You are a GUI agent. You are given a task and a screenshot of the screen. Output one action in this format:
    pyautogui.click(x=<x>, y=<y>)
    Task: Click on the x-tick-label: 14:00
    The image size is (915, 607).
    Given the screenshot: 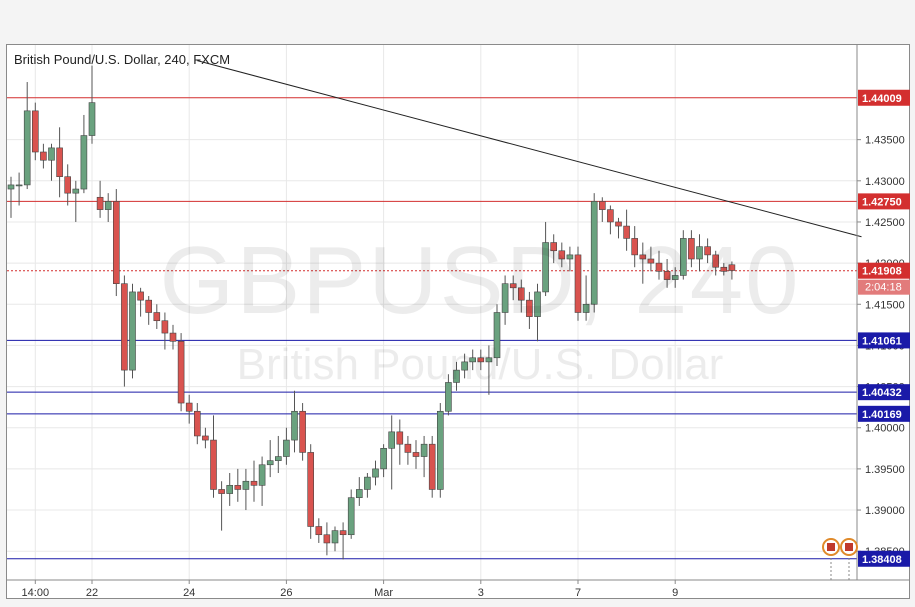 What is the action you would take?
    pyautogui.click(x=36, y=593)
    